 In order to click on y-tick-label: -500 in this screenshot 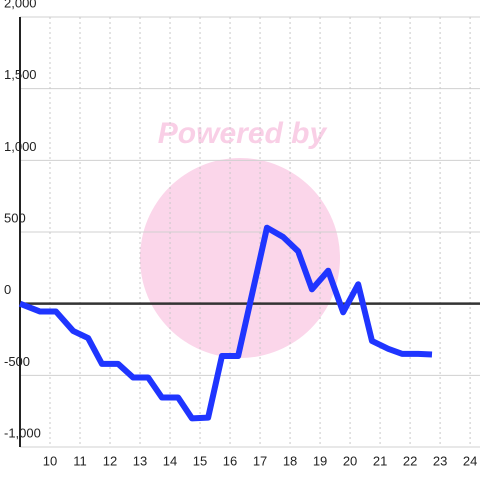, I will do `click(17, 361)`.